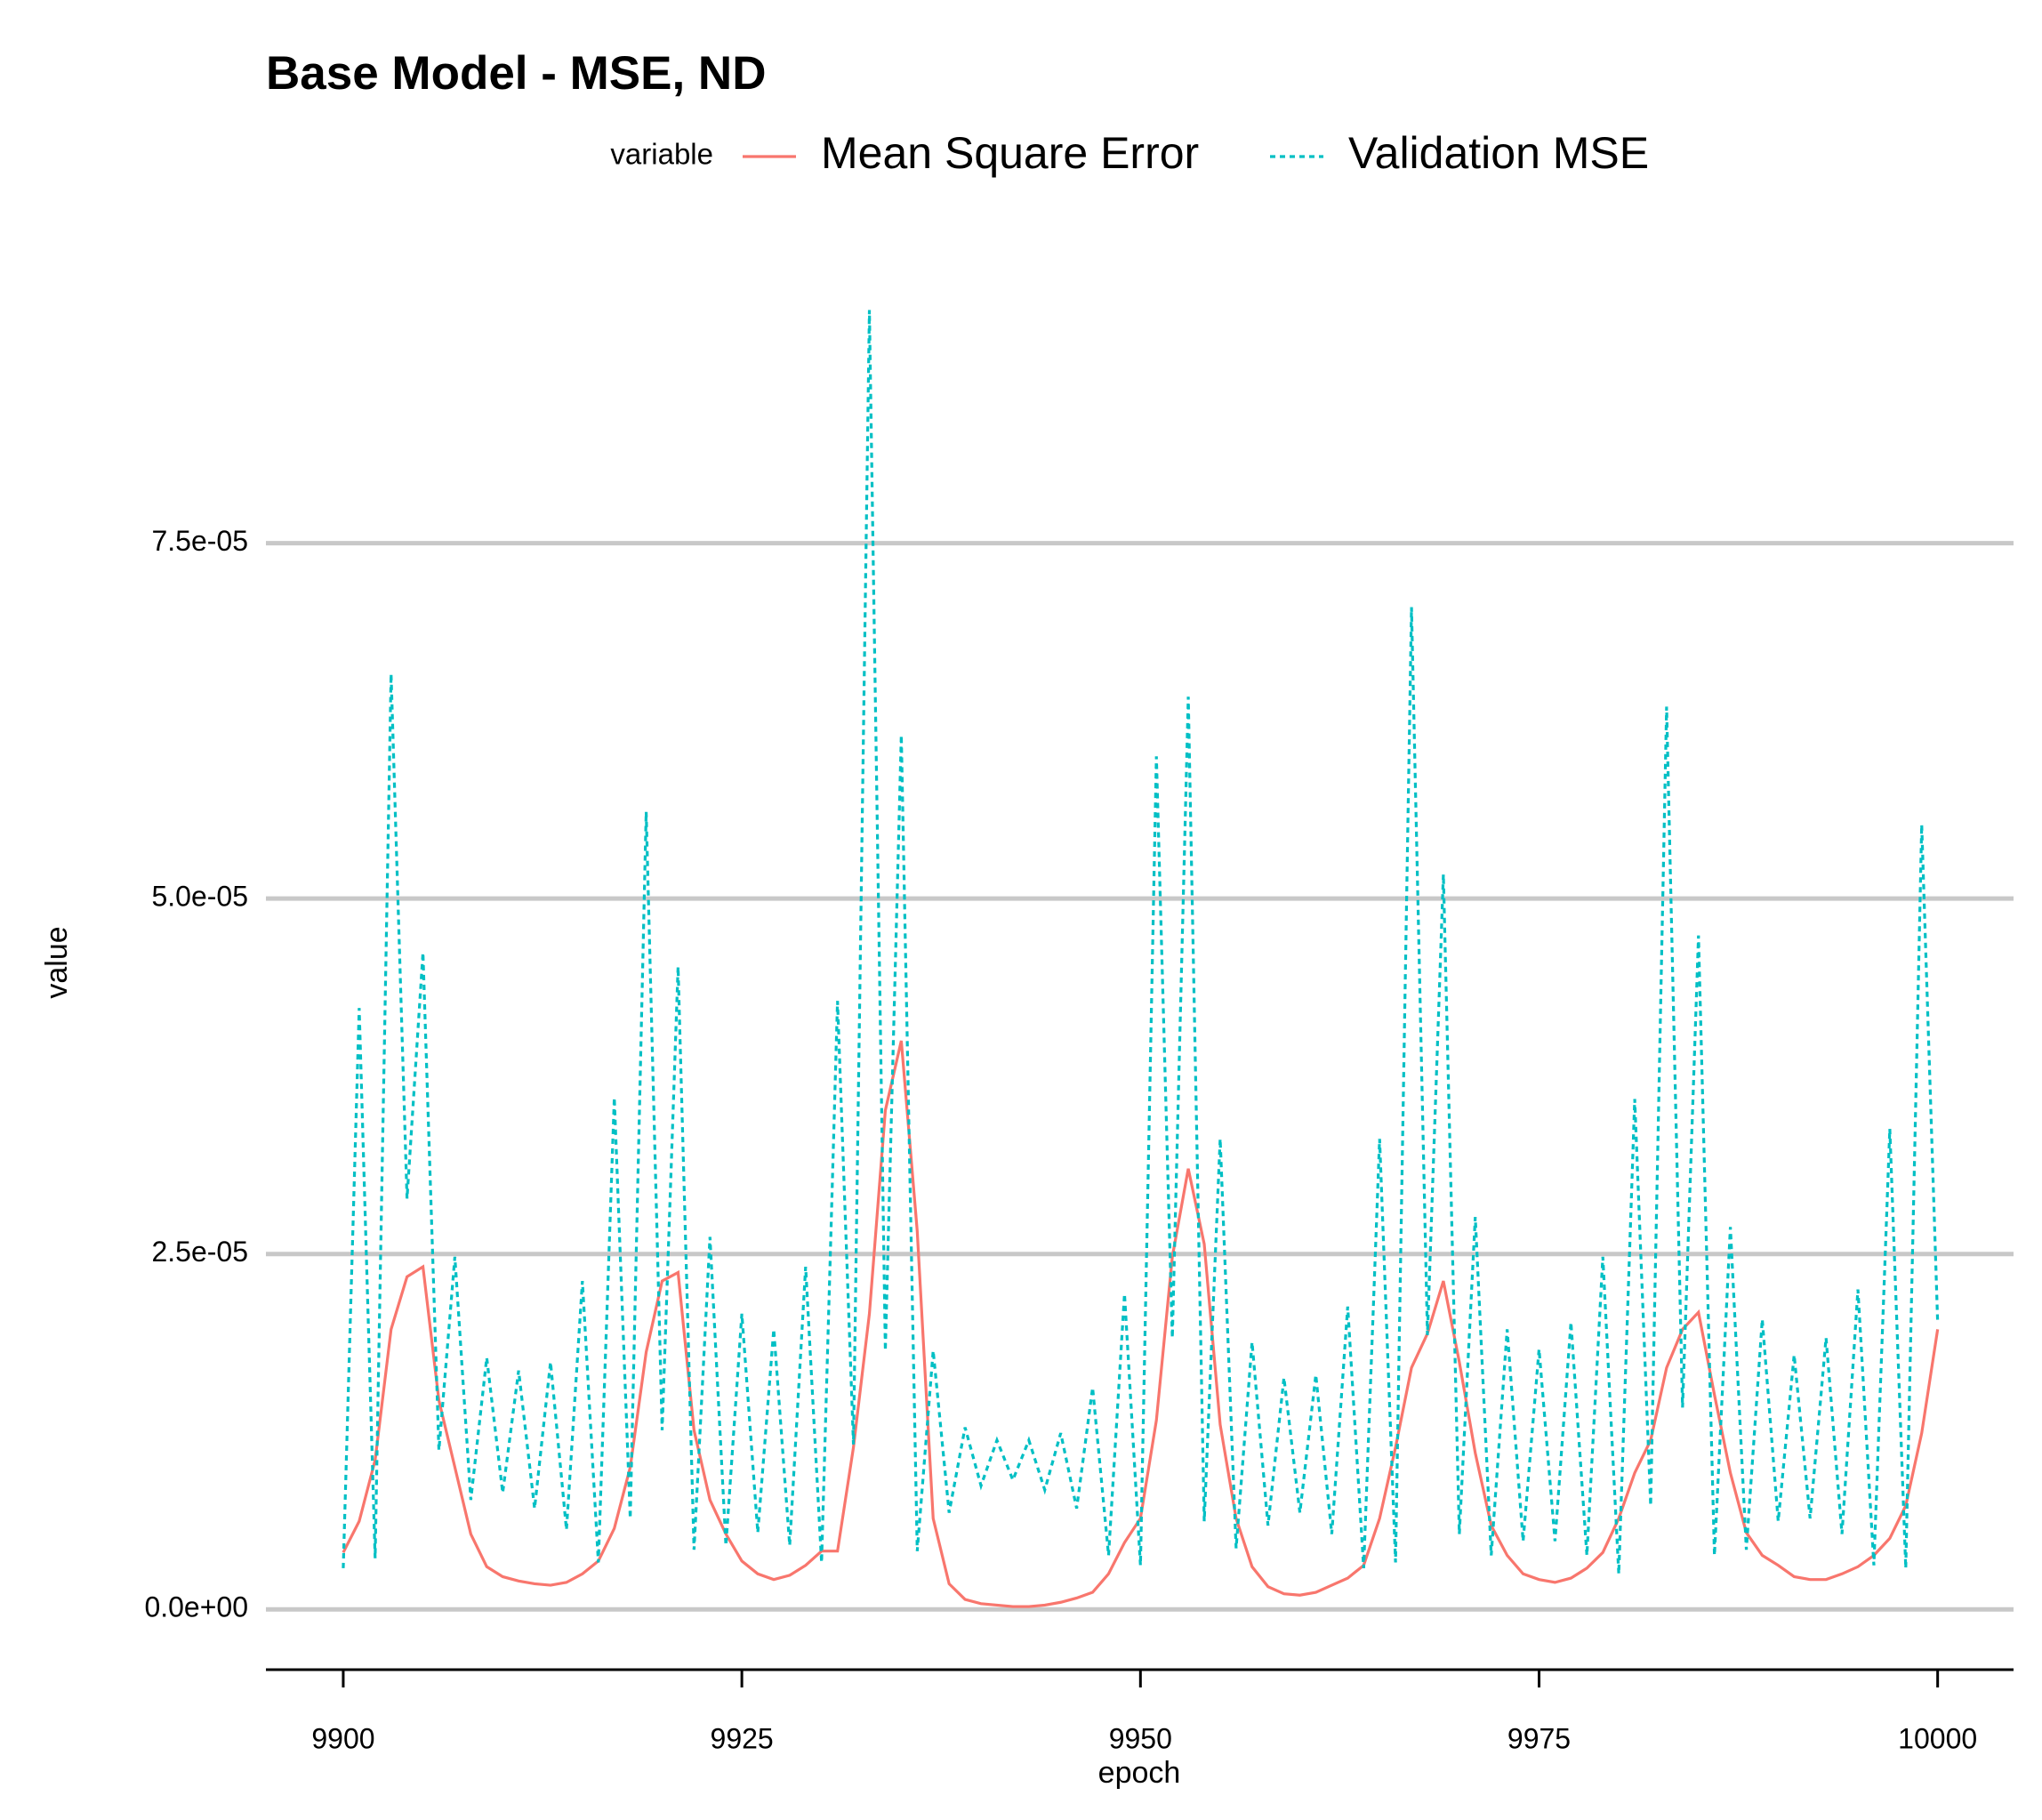 The width and height of the screenshot is (2042, 1820). What do you see at coordinates (1498, 153) in the screenshot?
I see `legend-label: Validation MSE` at bounding box center [1498, 153].